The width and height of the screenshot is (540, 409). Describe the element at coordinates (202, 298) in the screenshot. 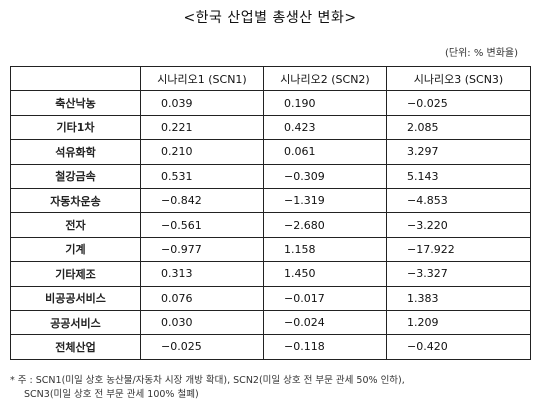

I see `value-cell: 0.076` at that location.